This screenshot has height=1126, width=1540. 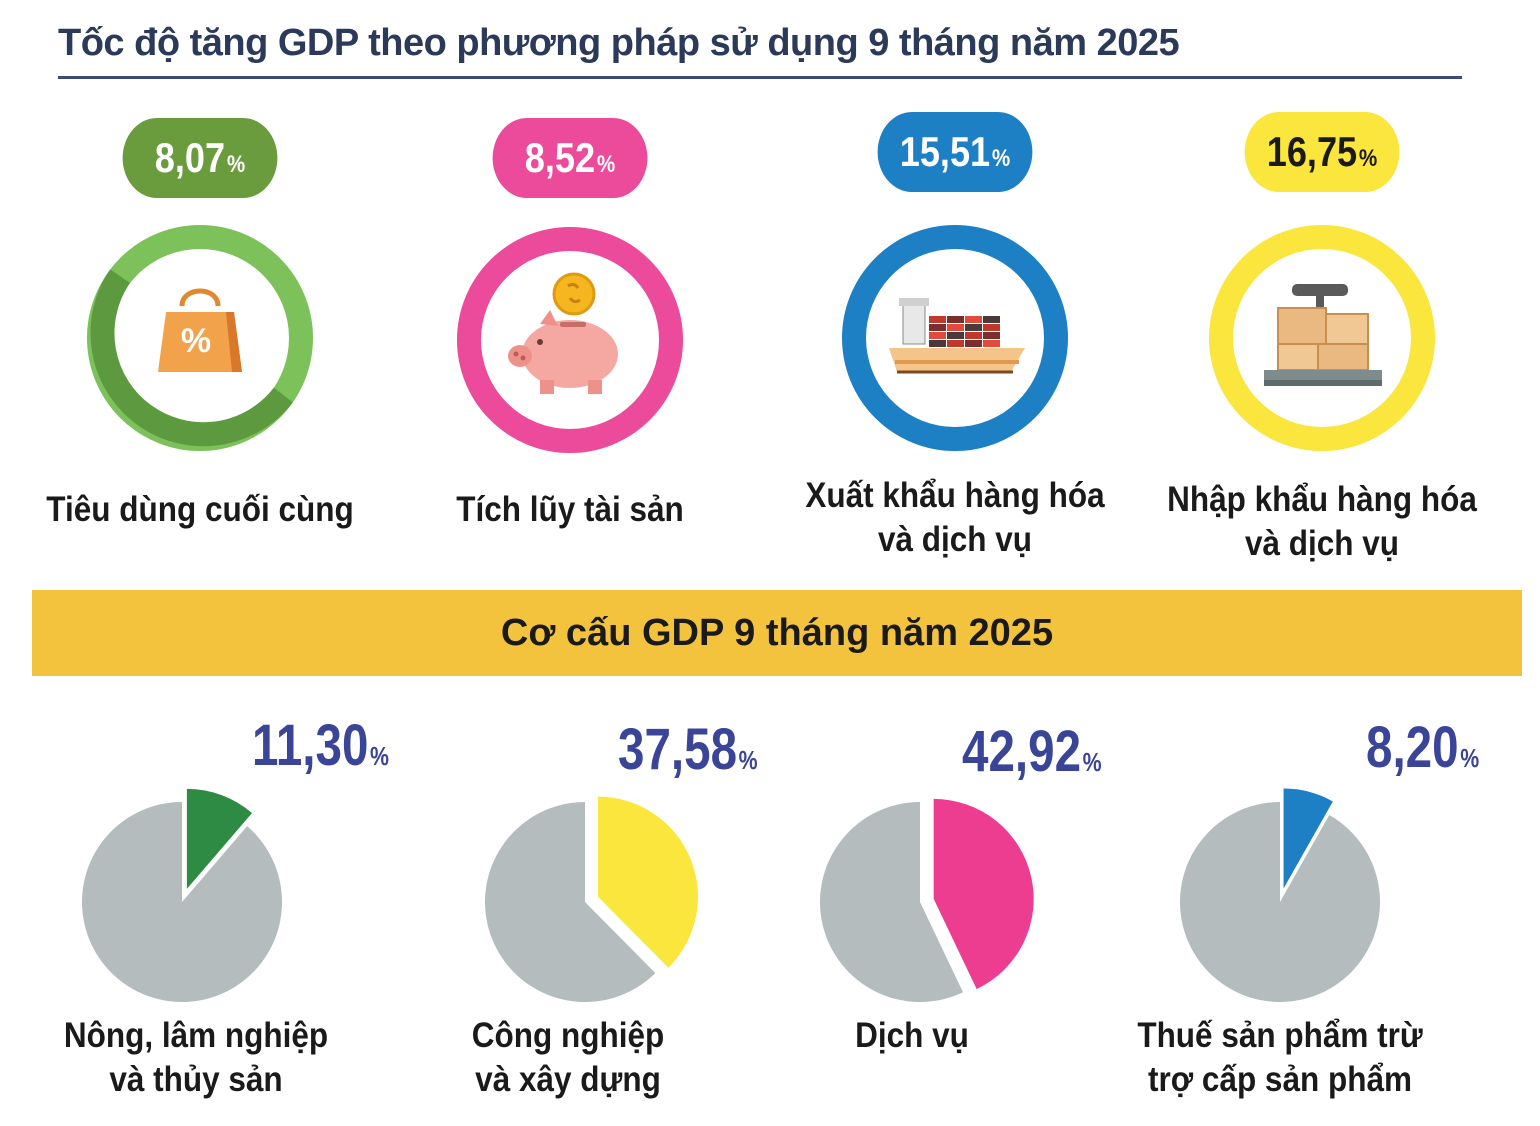 I want to click on piggy-bank-coin-icon, so click(x=563, y=333).